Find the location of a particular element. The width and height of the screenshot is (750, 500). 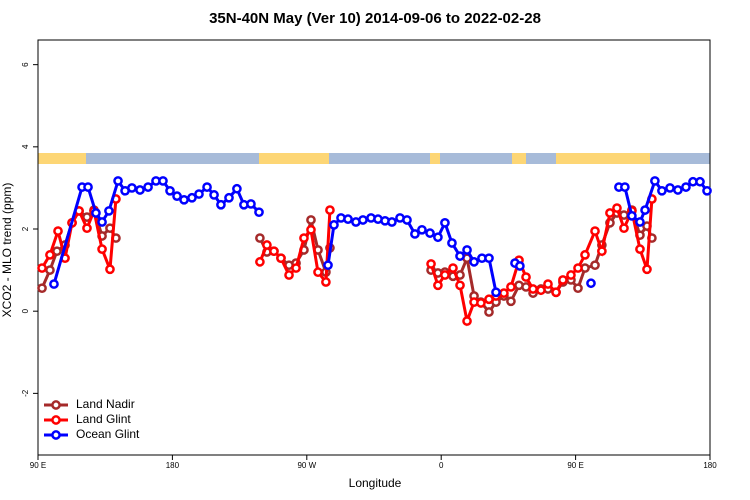

legend-marker is located at coordinates (56, 435).